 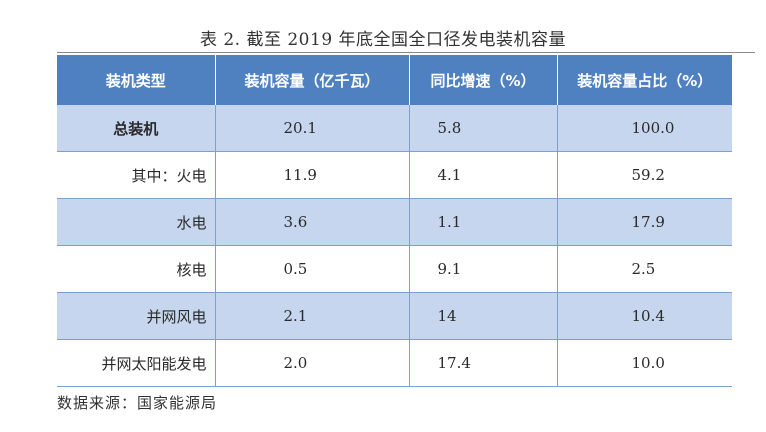 I want to click on title-divider, so click(x=406, y=52).